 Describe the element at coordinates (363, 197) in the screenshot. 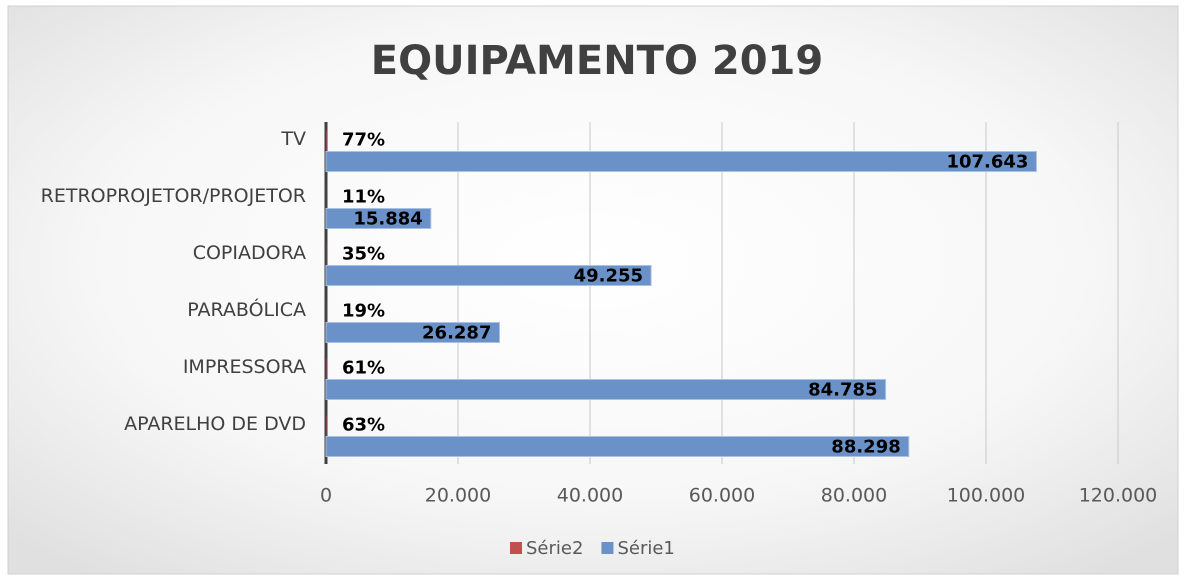

I see `data-label: 11%` at that location.